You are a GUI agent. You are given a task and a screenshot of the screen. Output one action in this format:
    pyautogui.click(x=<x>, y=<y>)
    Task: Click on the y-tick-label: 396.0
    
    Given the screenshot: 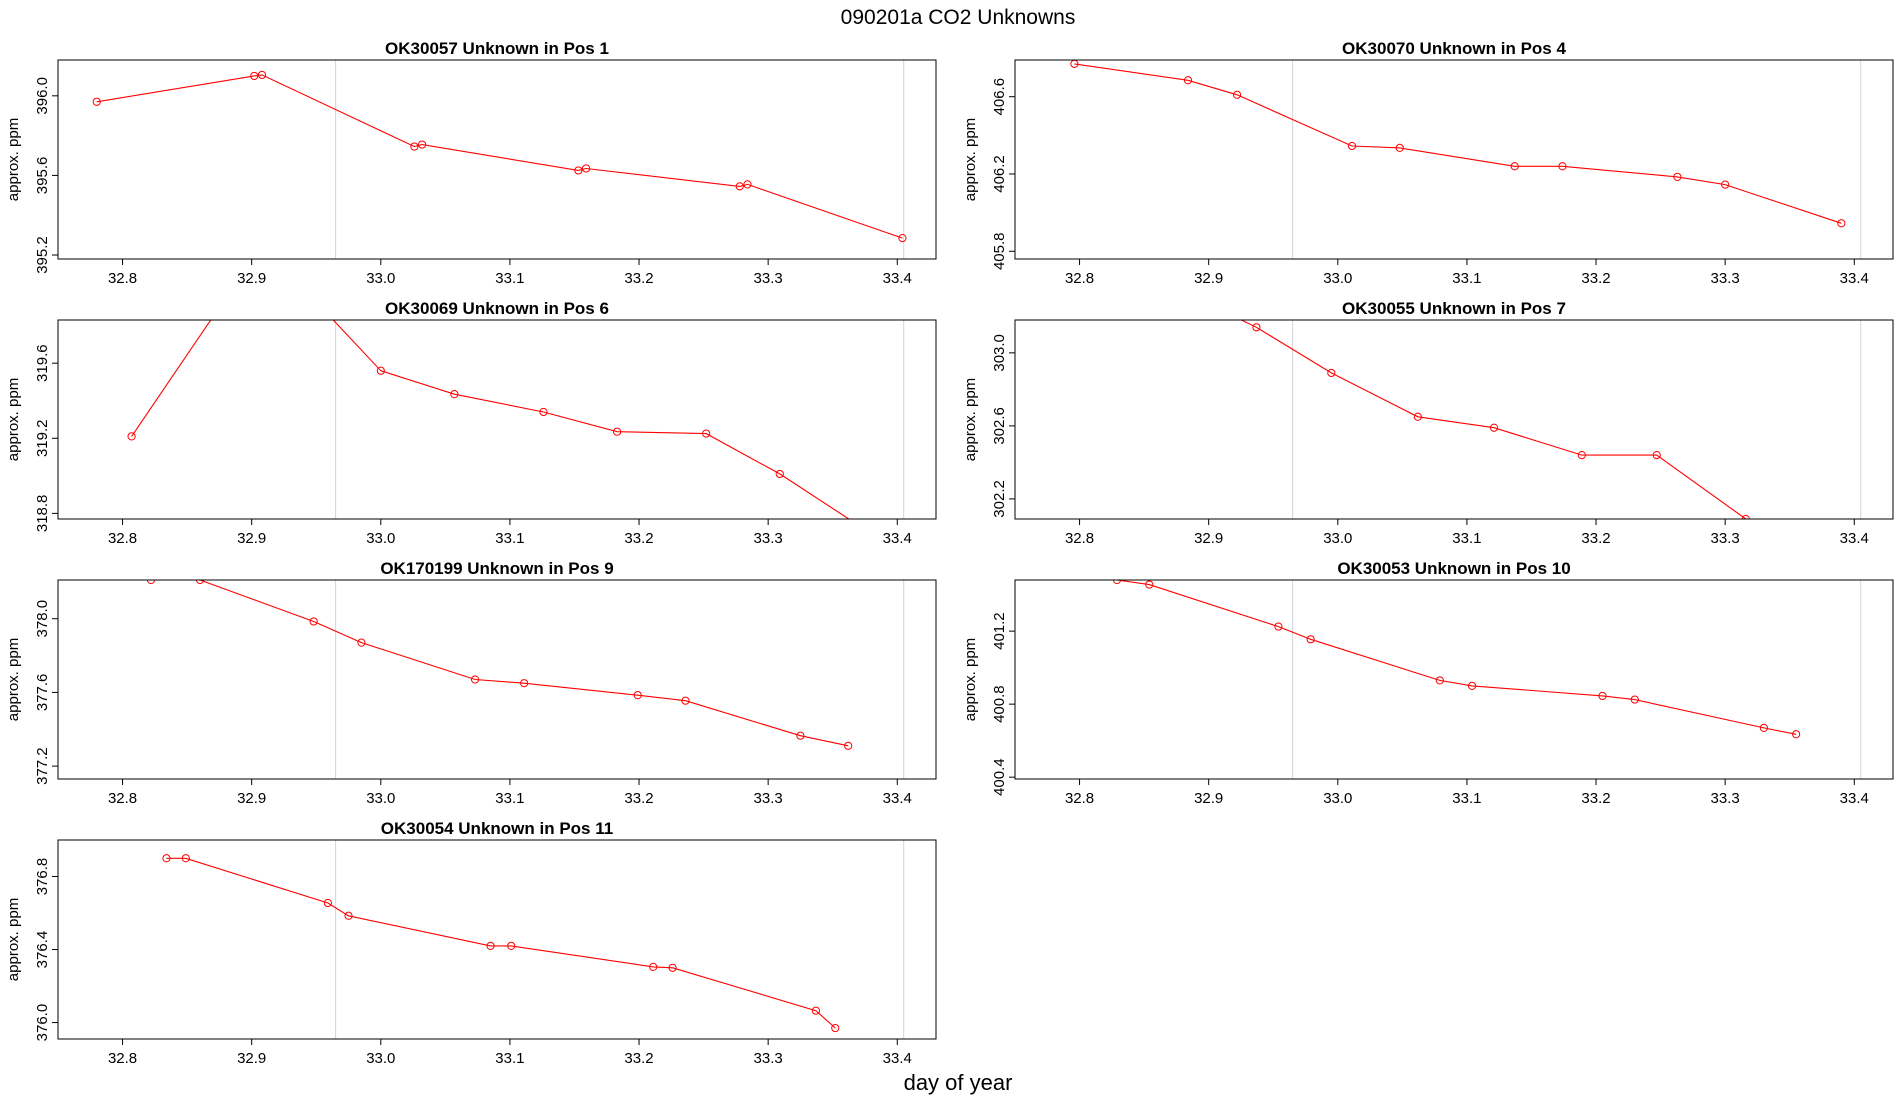 What is the action you would take?
    pyautogui.click(x=42, y=96)
    